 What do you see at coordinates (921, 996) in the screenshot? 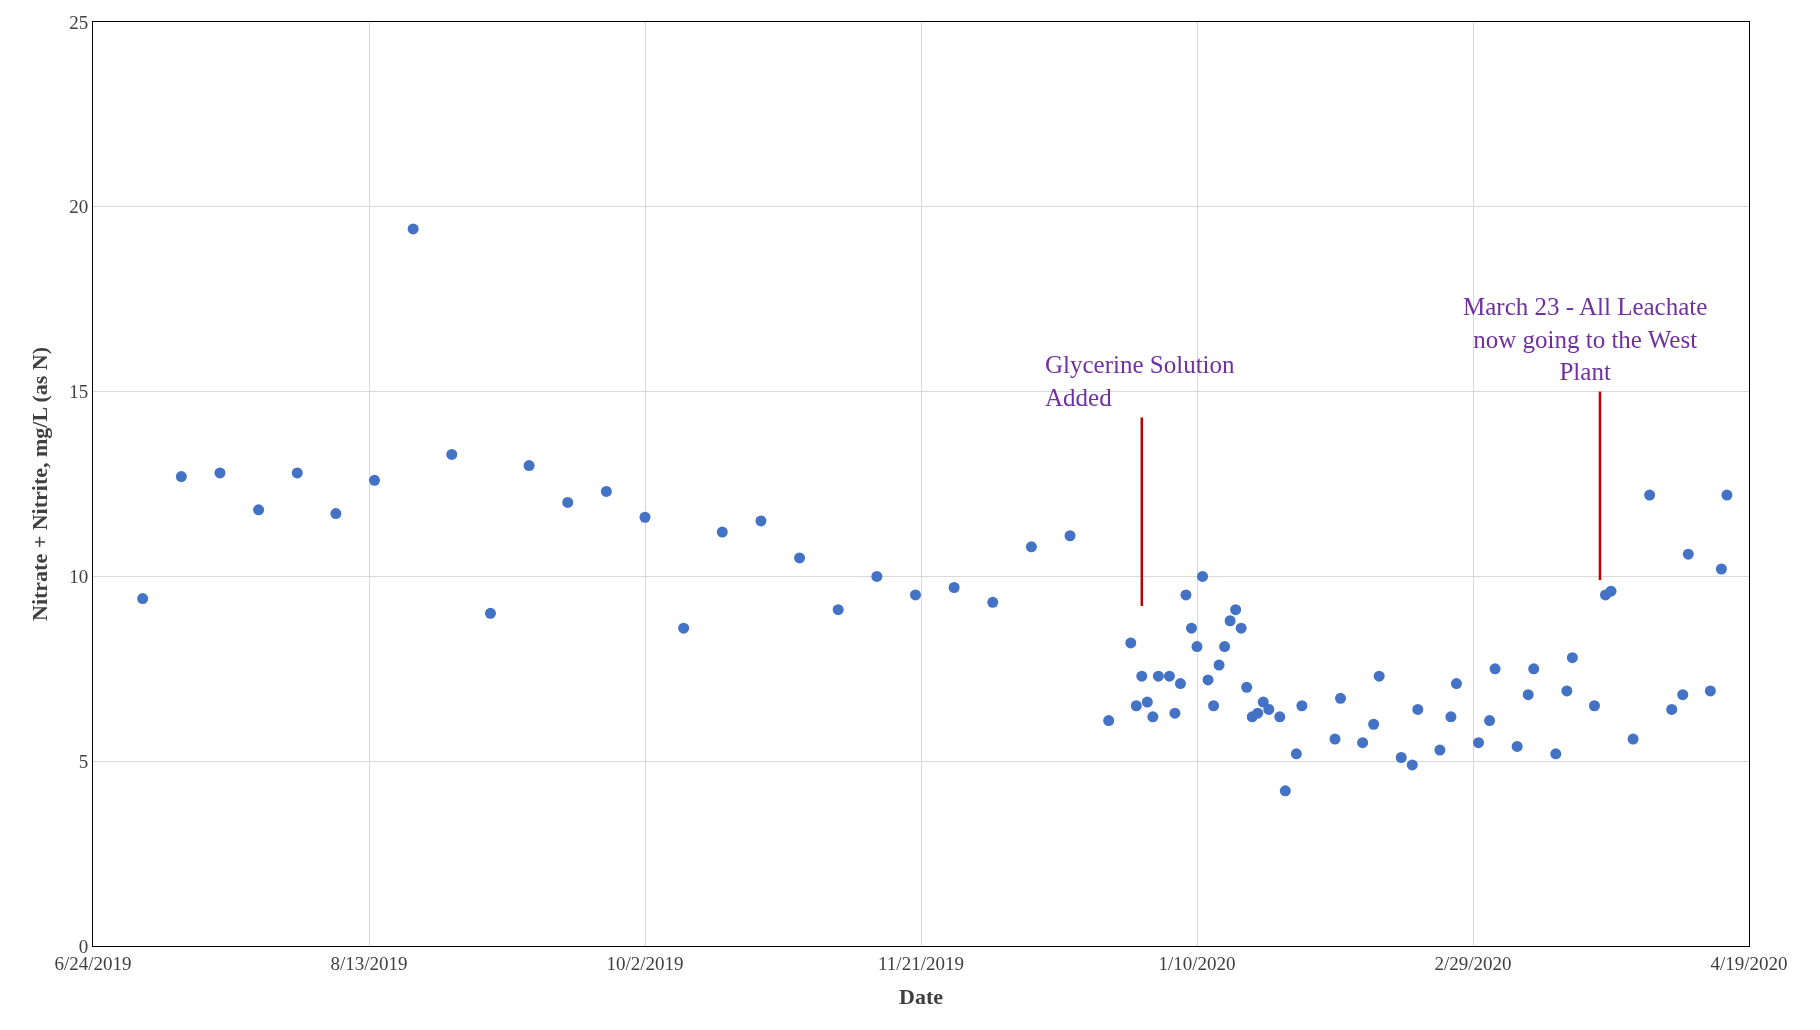
I see `x-axis-title: Date` at bounding box center [921, 996].